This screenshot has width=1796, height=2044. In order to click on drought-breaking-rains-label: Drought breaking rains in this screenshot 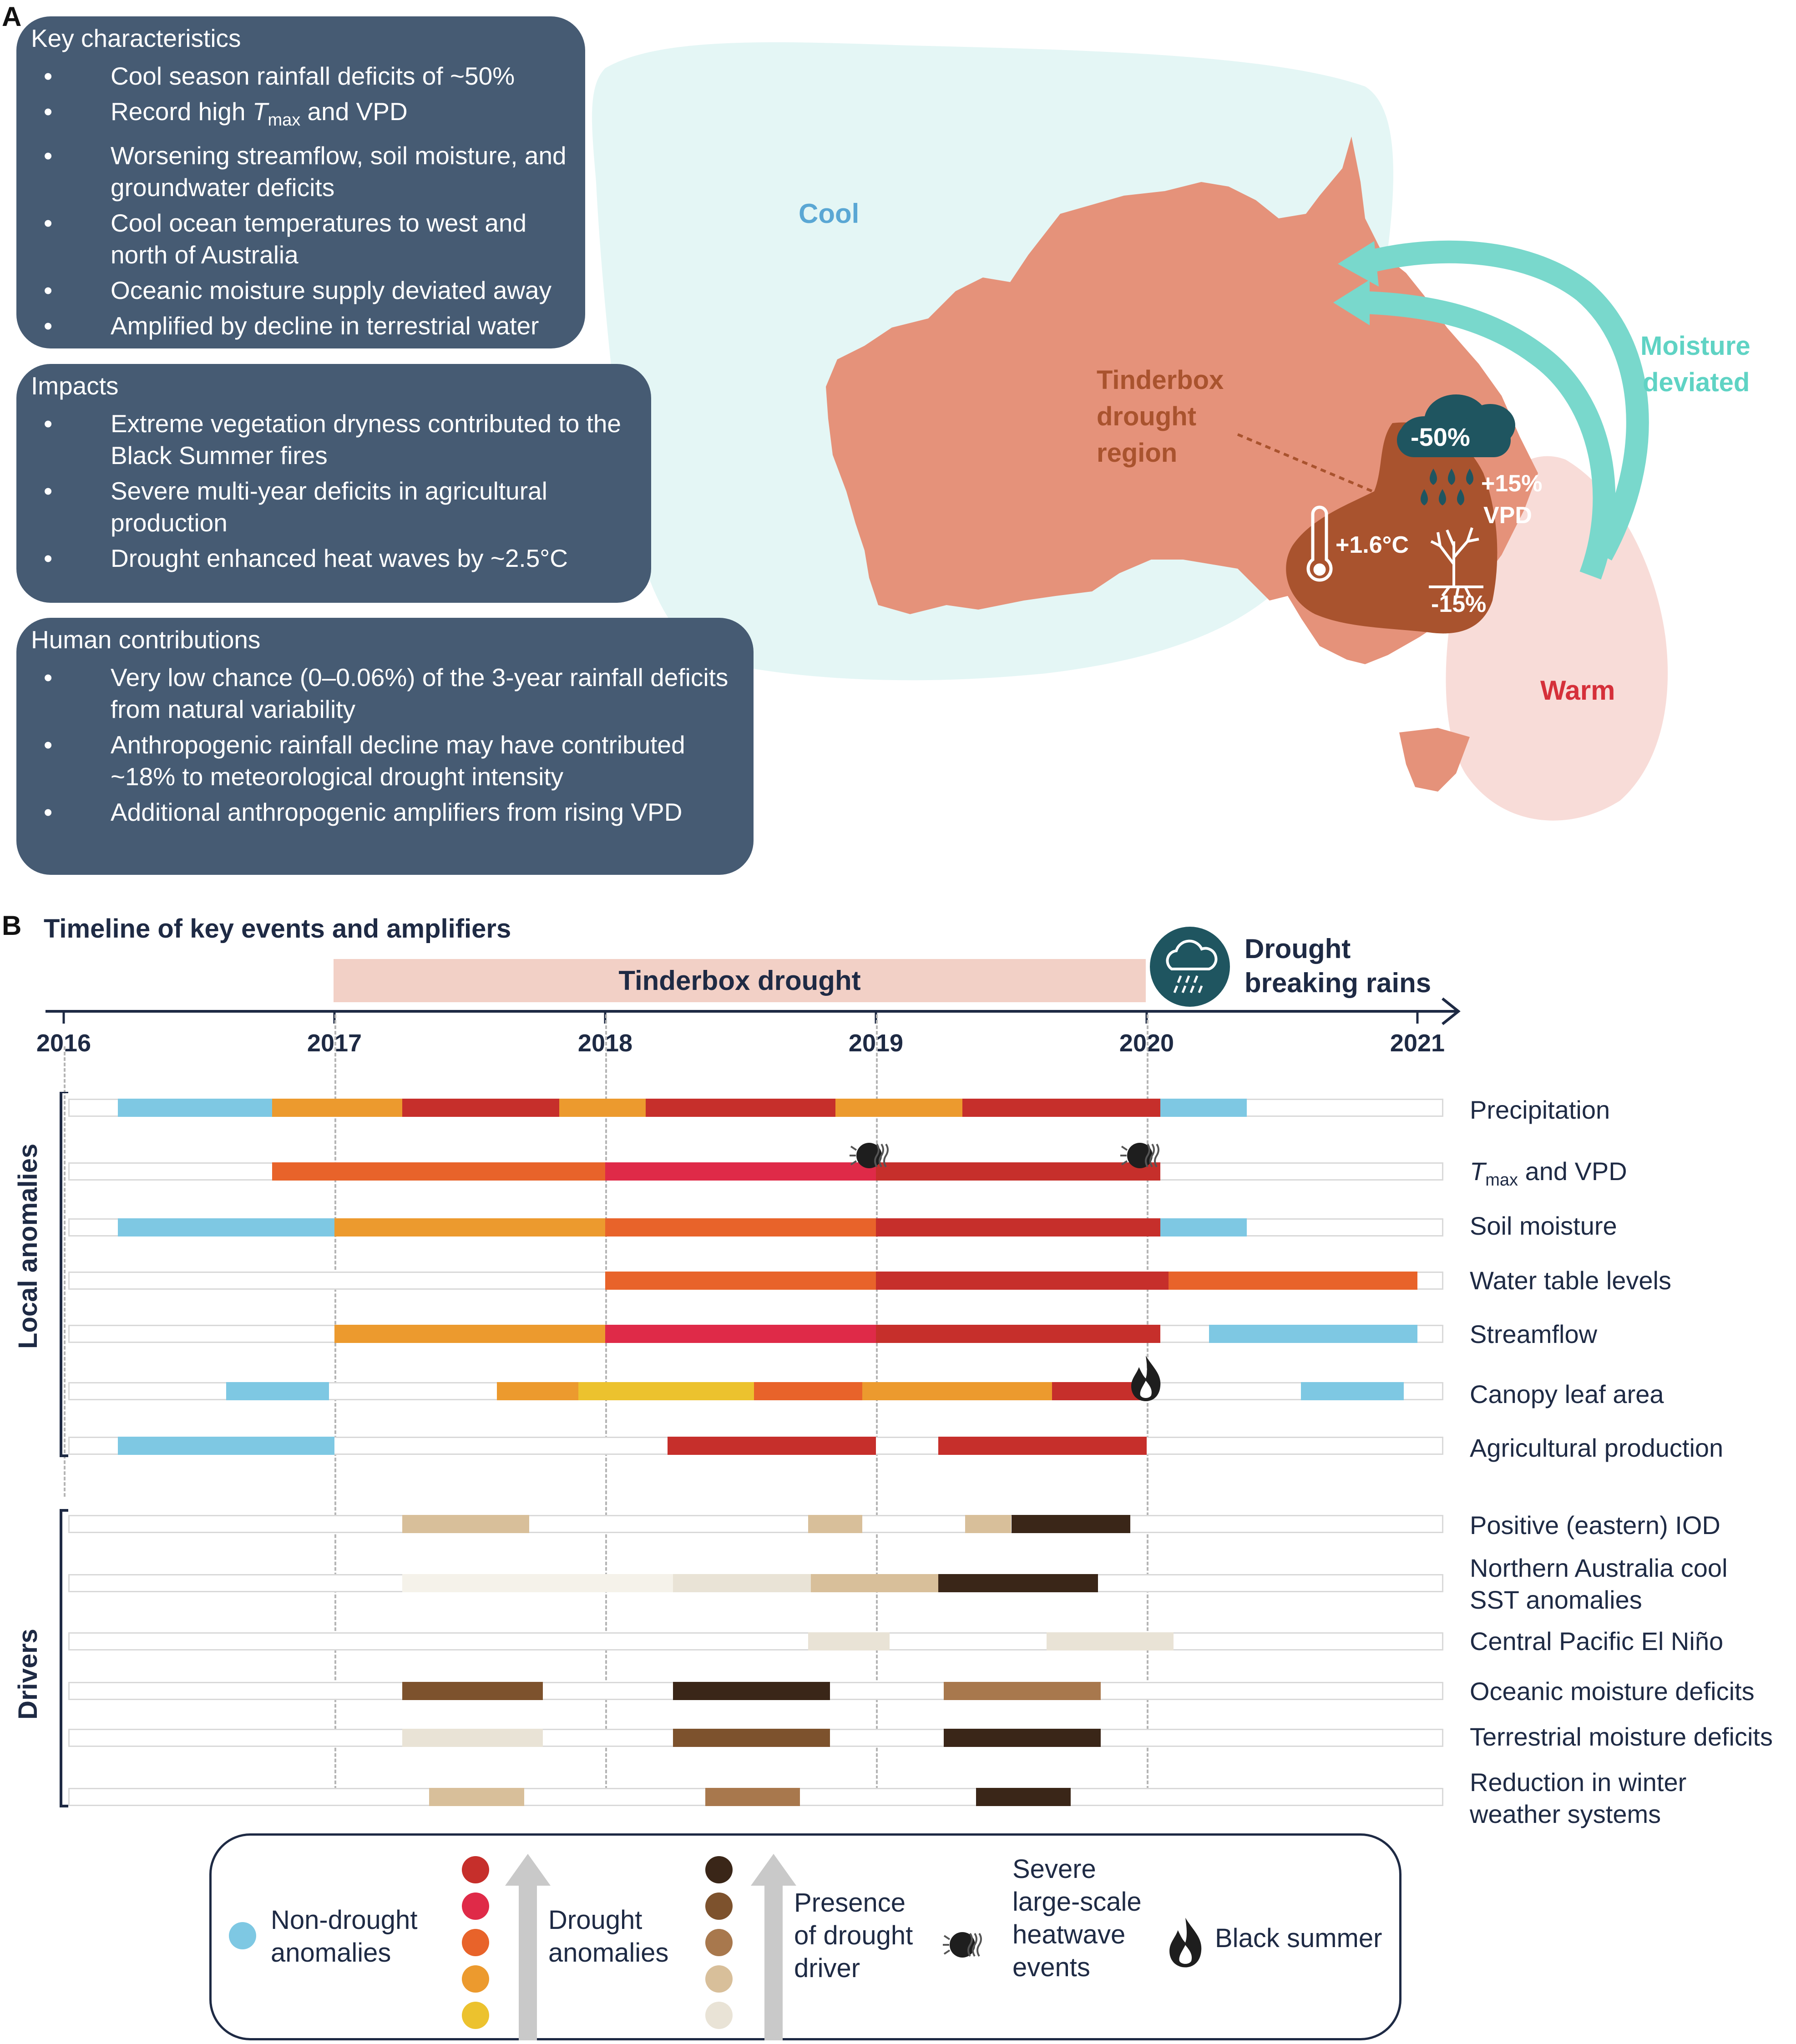, I will do `click(1338, 966)`.